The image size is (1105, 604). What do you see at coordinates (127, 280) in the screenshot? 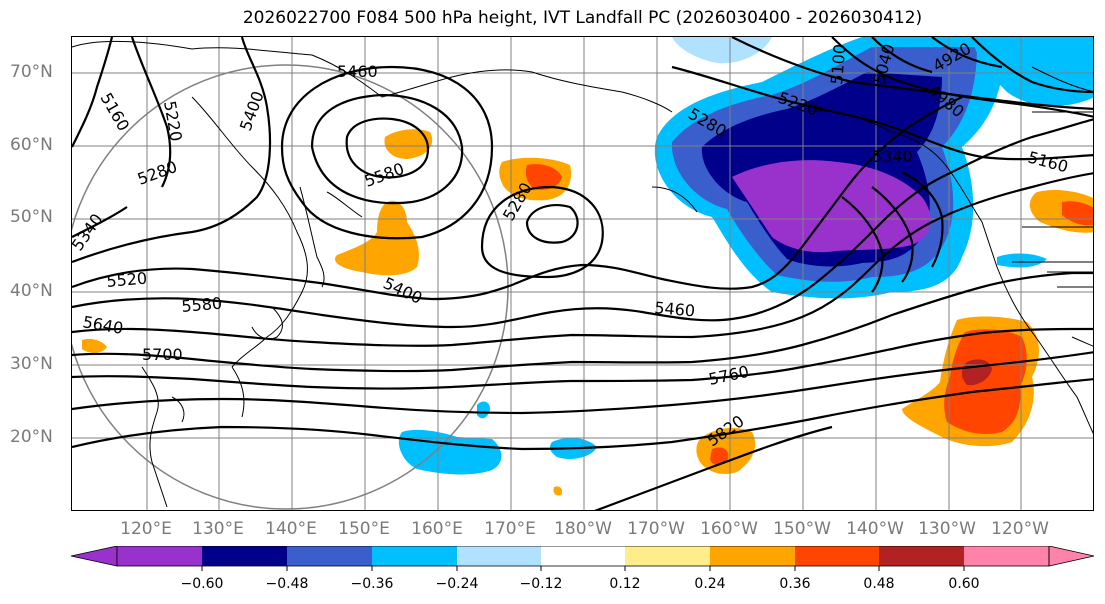
I see `contour-label: 5520` at bounding box center [127, 280].